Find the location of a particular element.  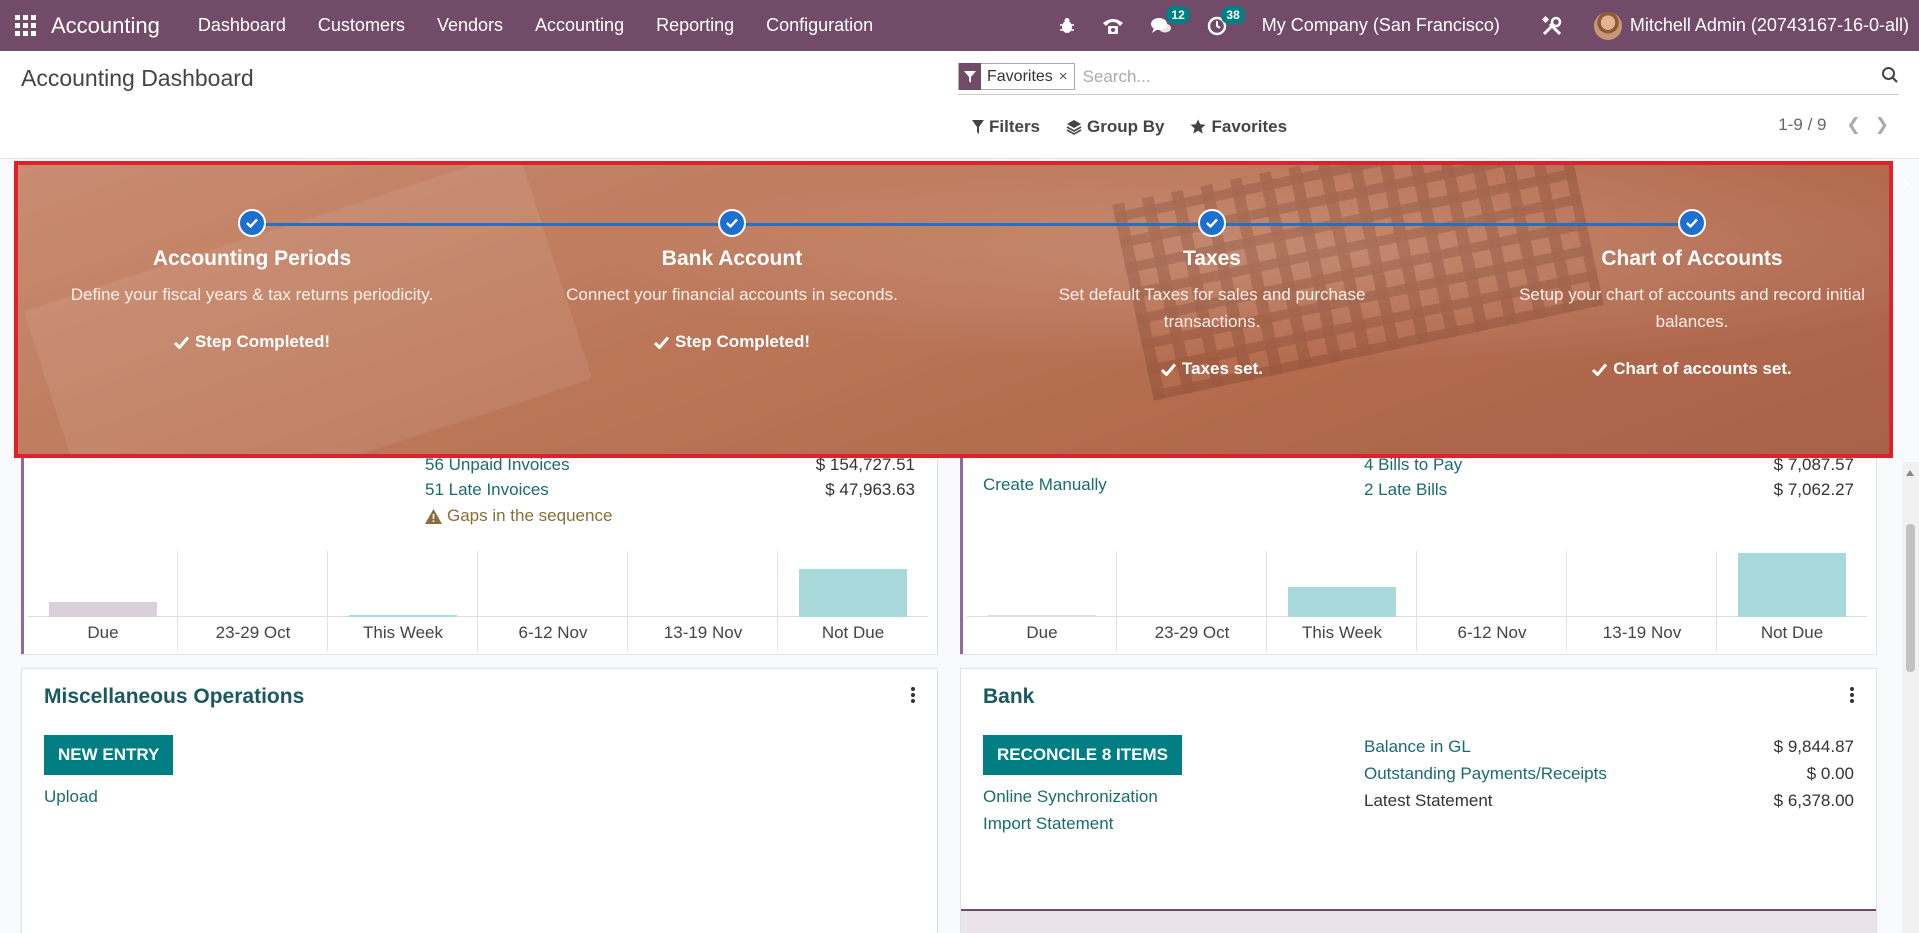

messages-icon: 12 is located at coordinates (1170, 20).